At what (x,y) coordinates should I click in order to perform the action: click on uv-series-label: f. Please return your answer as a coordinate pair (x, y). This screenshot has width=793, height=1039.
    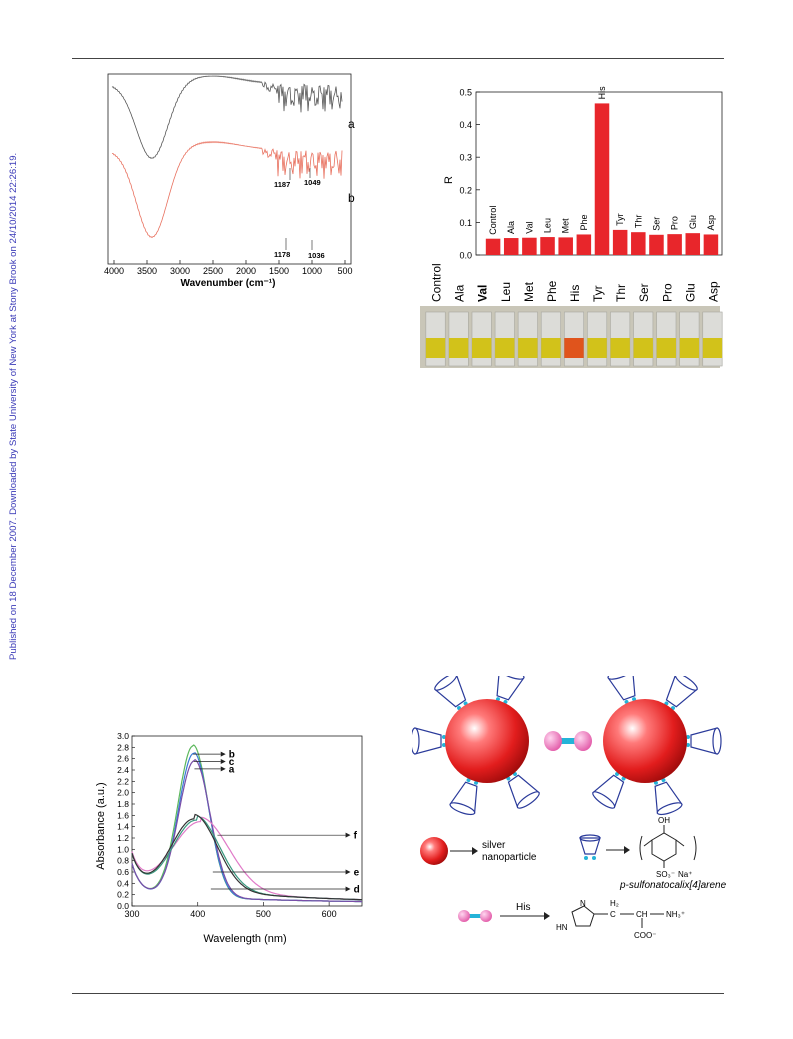
    Looking at the image, I should click on (356, 836).